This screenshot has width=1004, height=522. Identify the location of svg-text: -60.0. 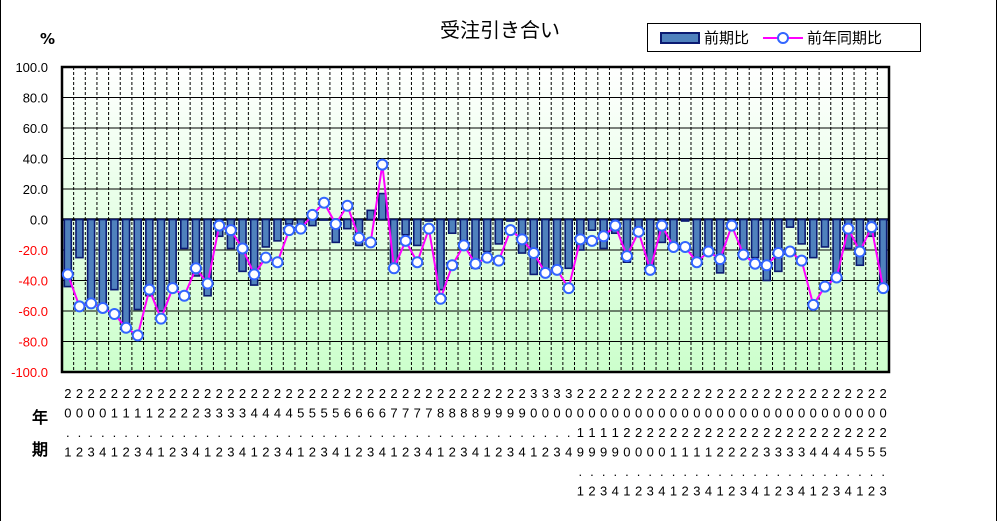
(33, 311).